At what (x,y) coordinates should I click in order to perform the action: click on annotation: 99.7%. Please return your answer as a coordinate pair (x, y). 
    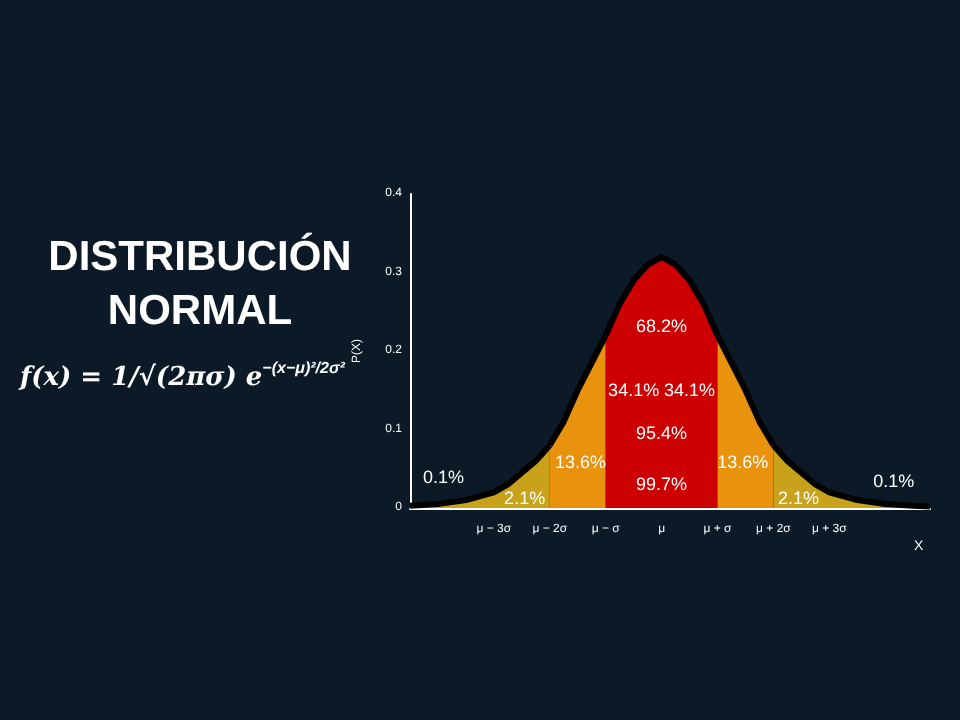
    Looking at the image, I should click on (662, 484).